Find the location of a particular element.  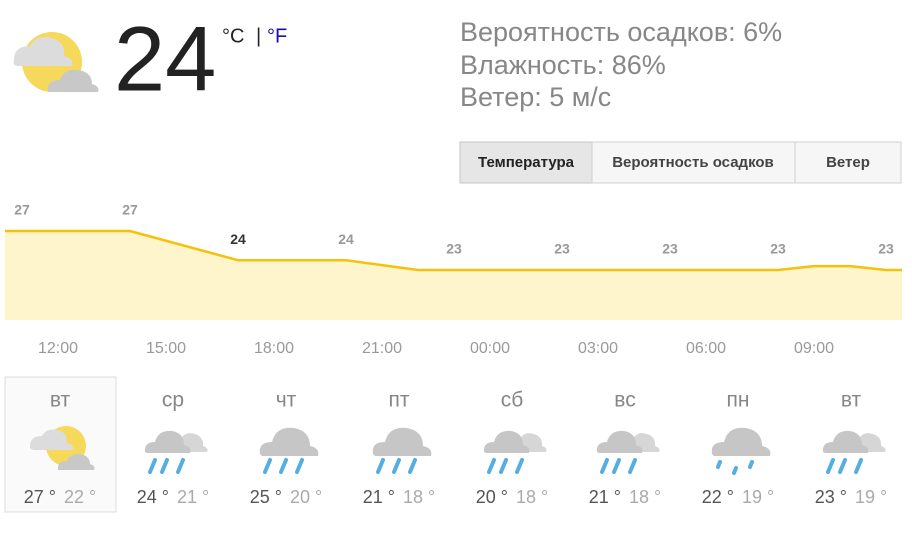

tabs: Температура Вероятность осадков Ветер is located at coordinates (680, 162).